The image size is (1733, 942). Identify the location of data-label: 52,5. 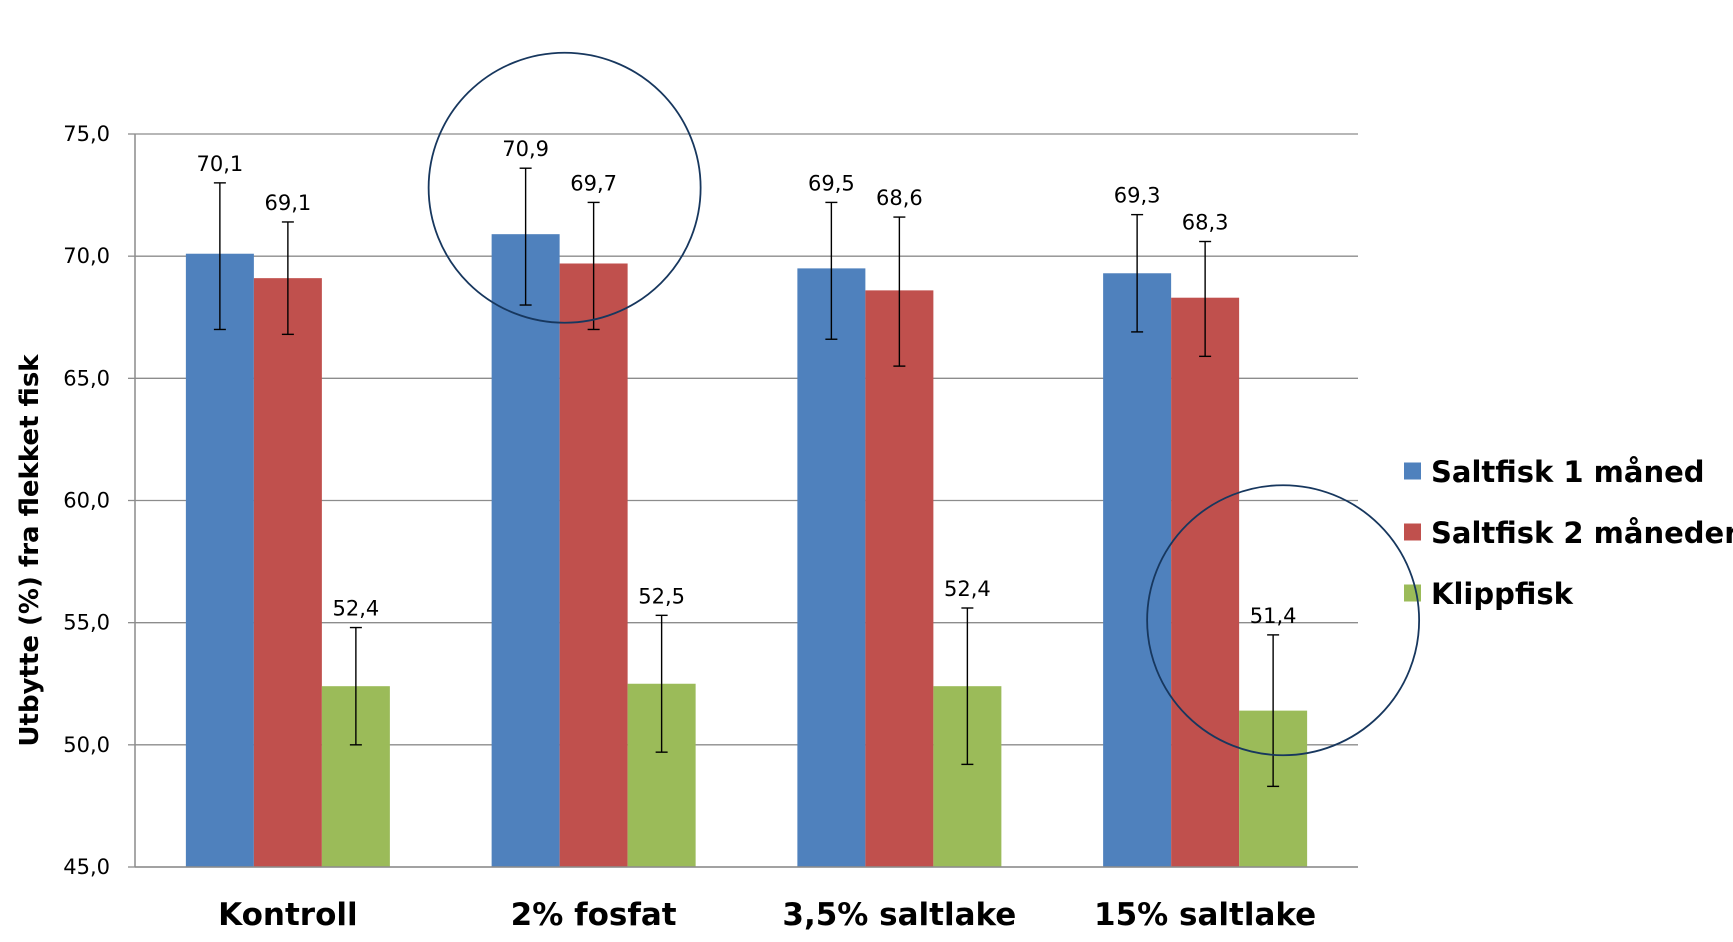
(661, 596).